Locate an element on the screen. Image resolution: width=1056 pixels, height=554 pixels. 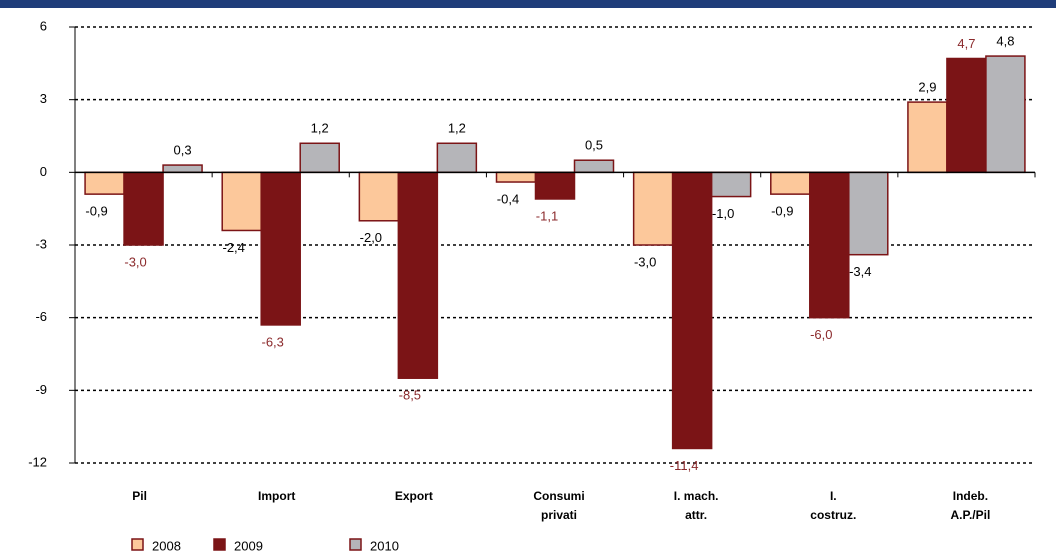
legend-label: 2010 is located at coordinates (384, 545).